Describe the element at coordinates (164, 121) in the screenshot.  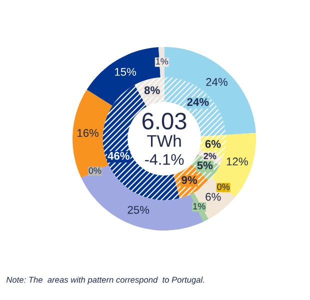
I see `text: 6.03` at that location.